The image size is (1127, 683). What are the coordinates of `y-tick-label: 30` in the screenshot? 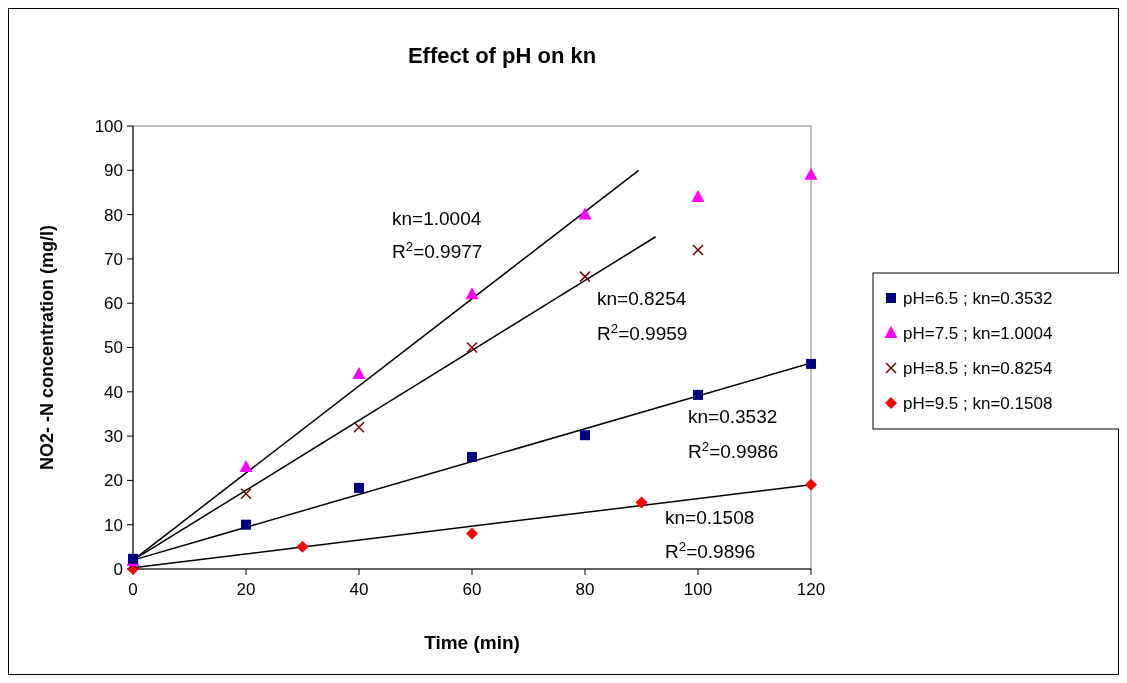 It's located at (113, 437).